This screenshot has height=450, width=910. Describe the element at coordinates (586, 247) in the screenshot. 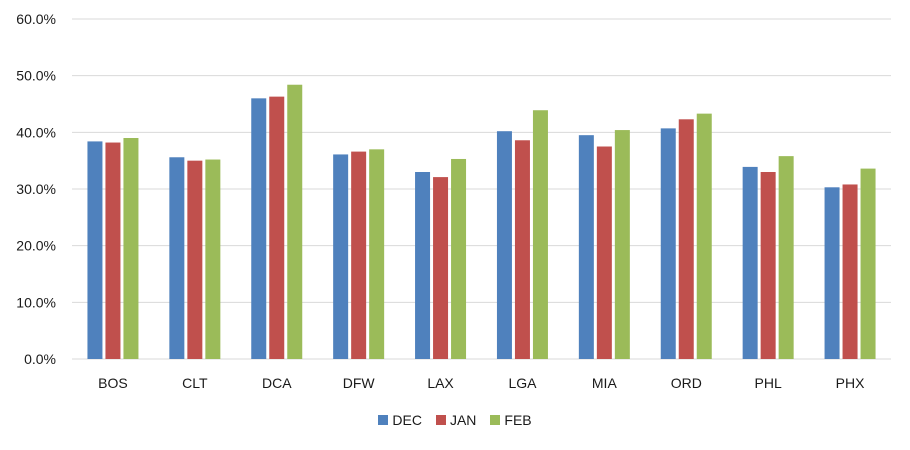

I see `bar-mia-dec` at that location.